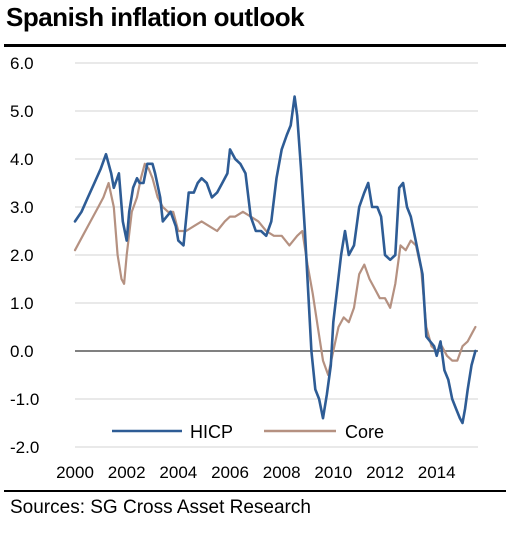  Describe the element at coordinates (24, 447) in the screenshot. I see `y-tick-label: -2.0` at that location.